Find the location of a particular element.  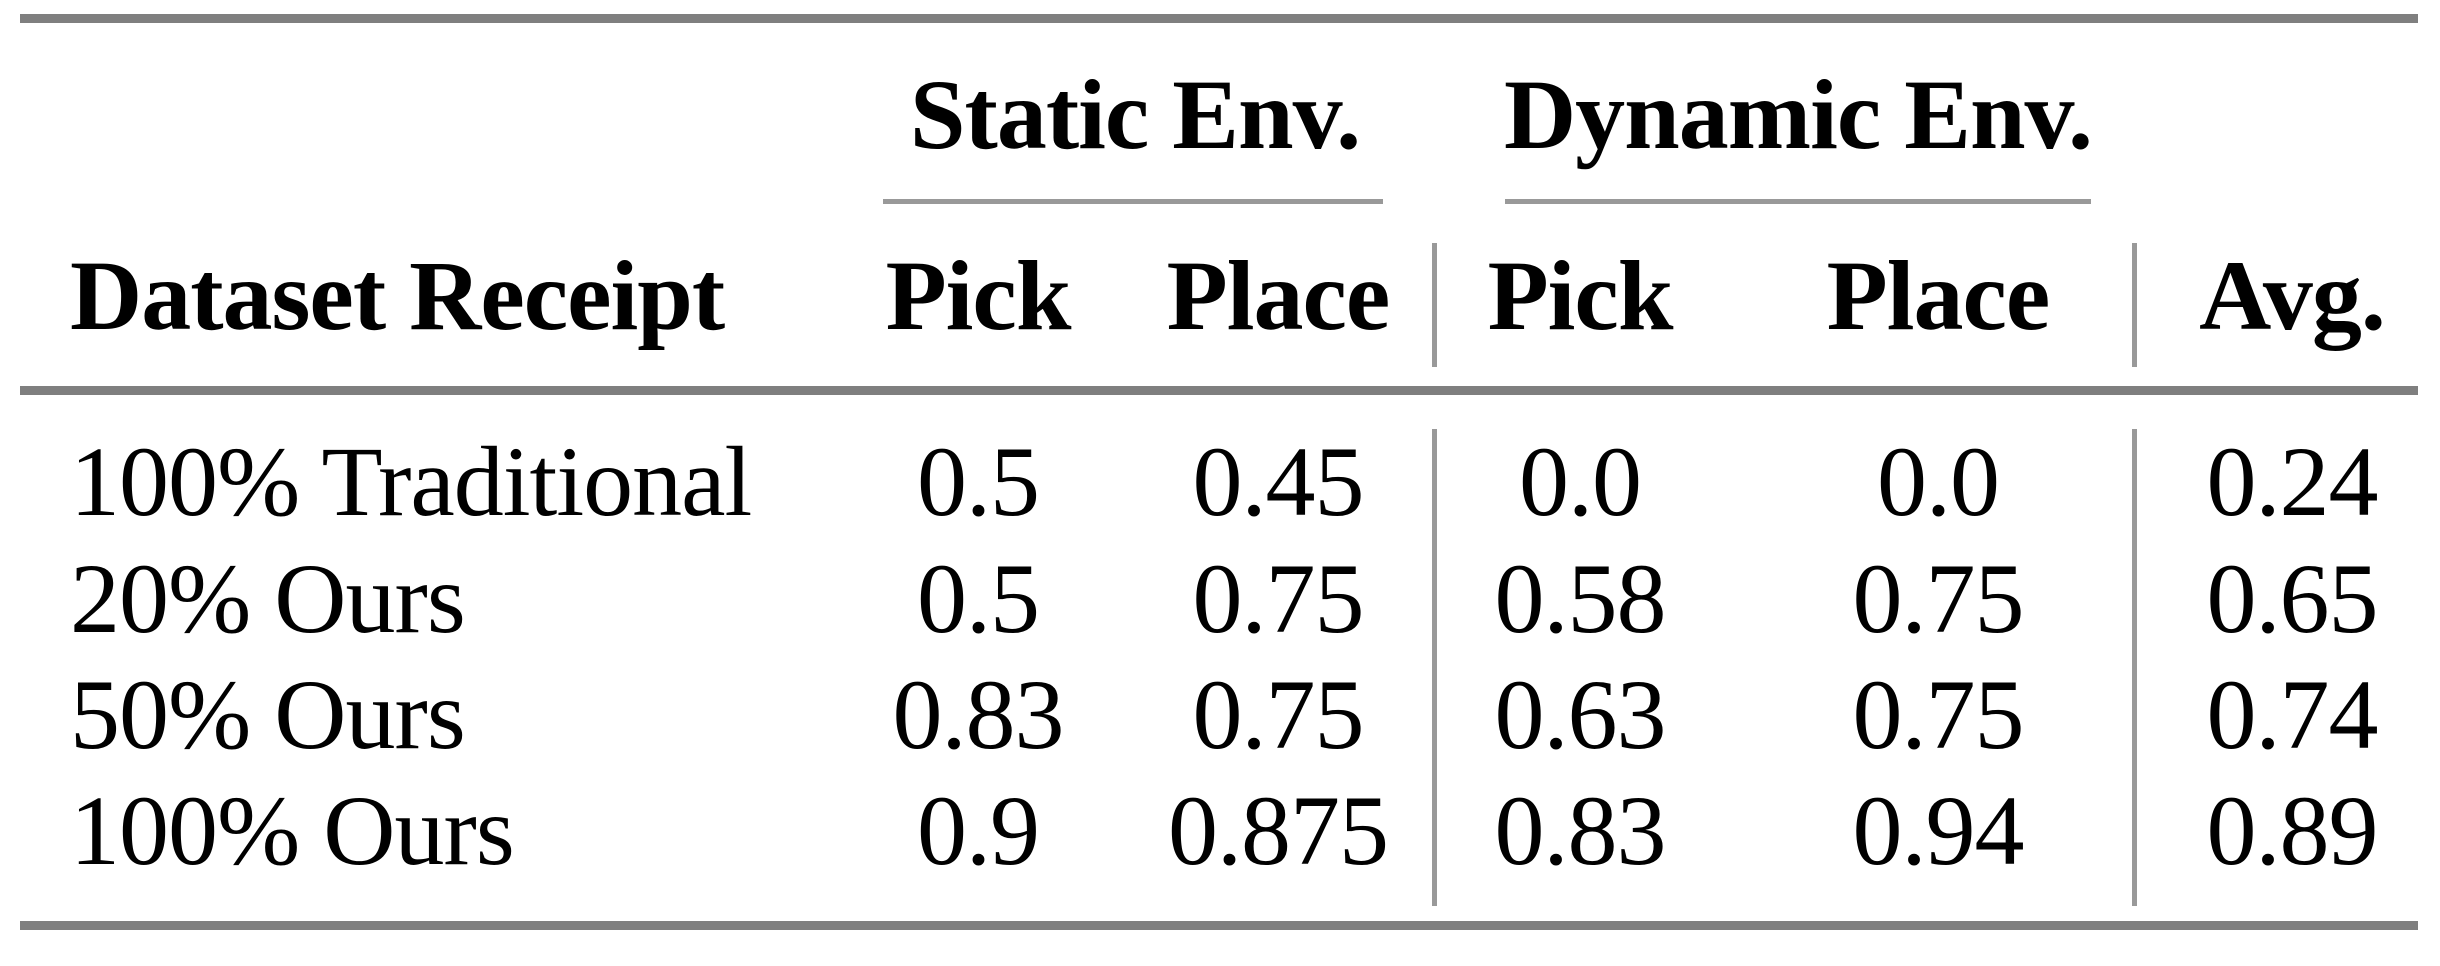

row-label: 100% Traditional is located at coordinates (411, 481).